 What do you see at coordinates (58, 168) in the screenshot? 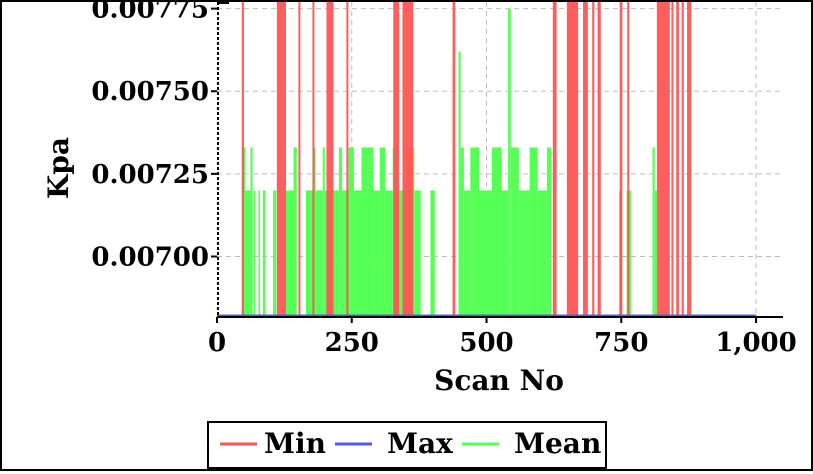
I see `y-axis-title: Kpa` at bounding box center [58, 168].